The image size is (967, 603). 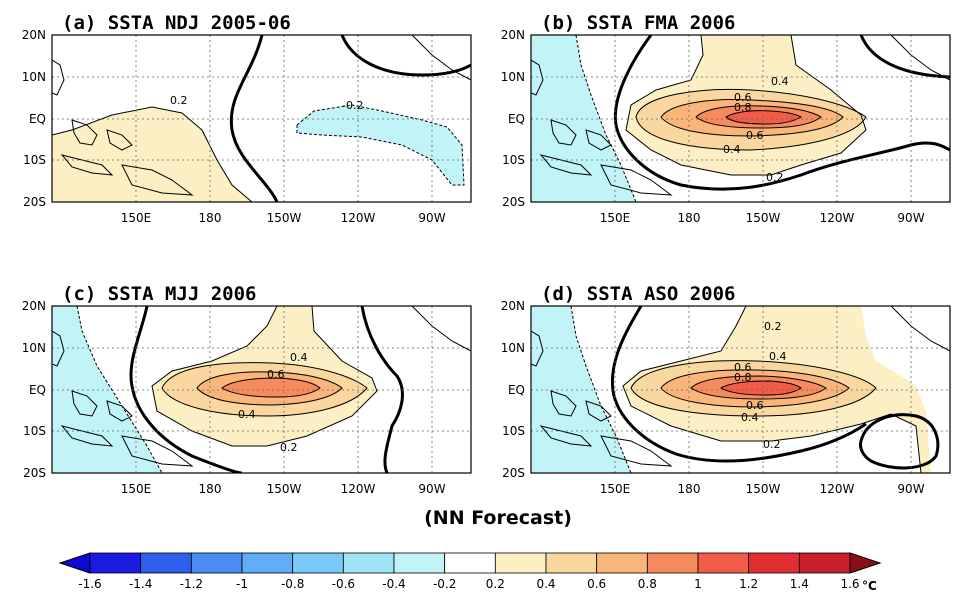 I want to click on panel-a-zero-contour-ne, so click(x=405, y=56).